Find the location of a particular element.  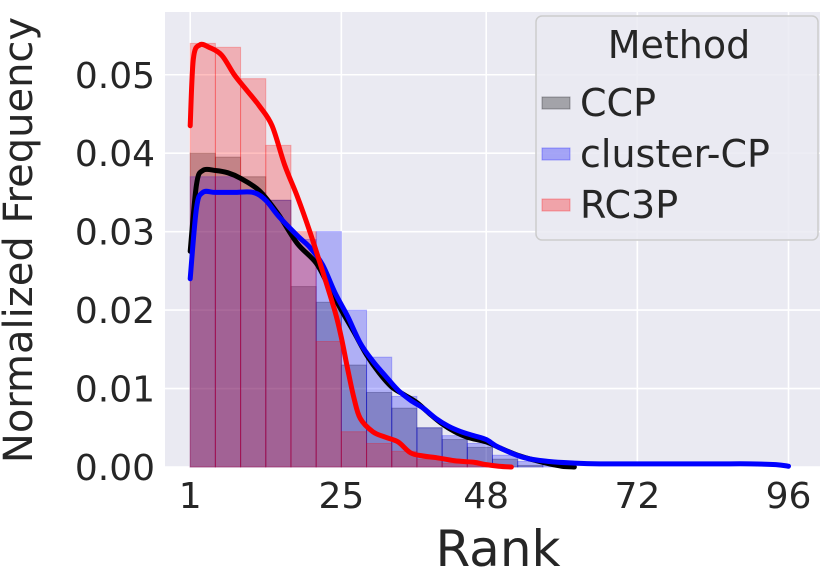

x-tick-label-3: 72 is located at coordinates (637, 496).